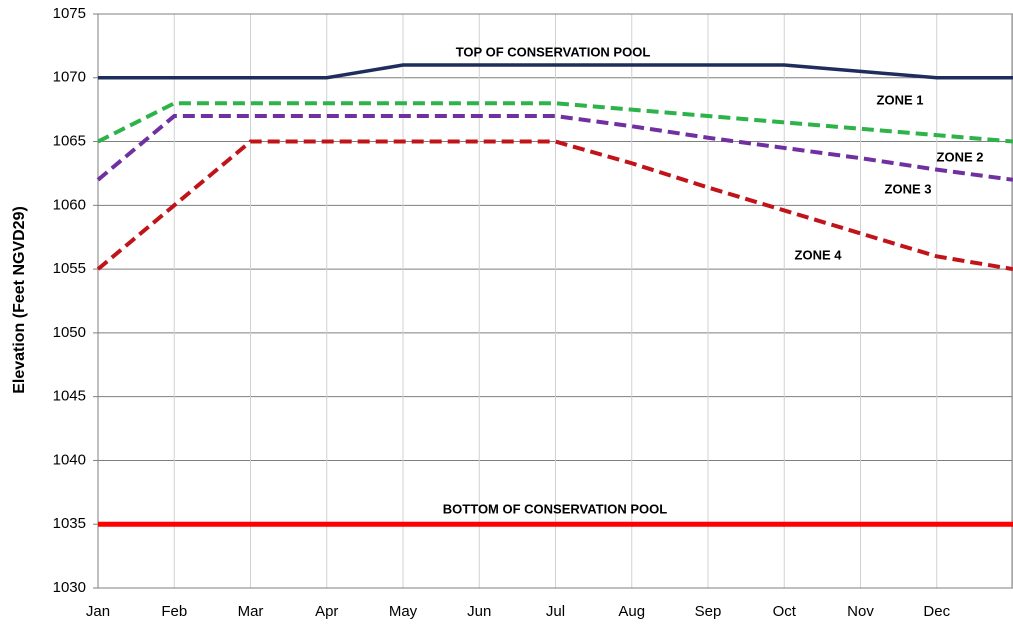 This screenshot has width=1013, height=625. Describe the element at coordinates (69, 587) in the screenshot. I see `y-tick-label: 1030` at that location.